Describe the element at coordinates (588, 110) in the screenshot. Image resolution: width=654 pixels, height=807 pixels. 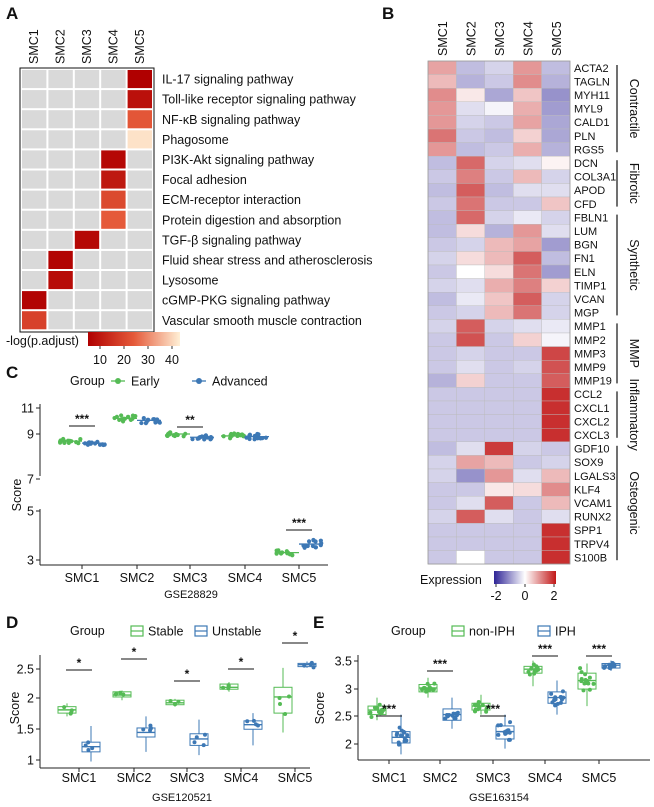
I see `heatmap-b-row-label: MYL9` at that location.